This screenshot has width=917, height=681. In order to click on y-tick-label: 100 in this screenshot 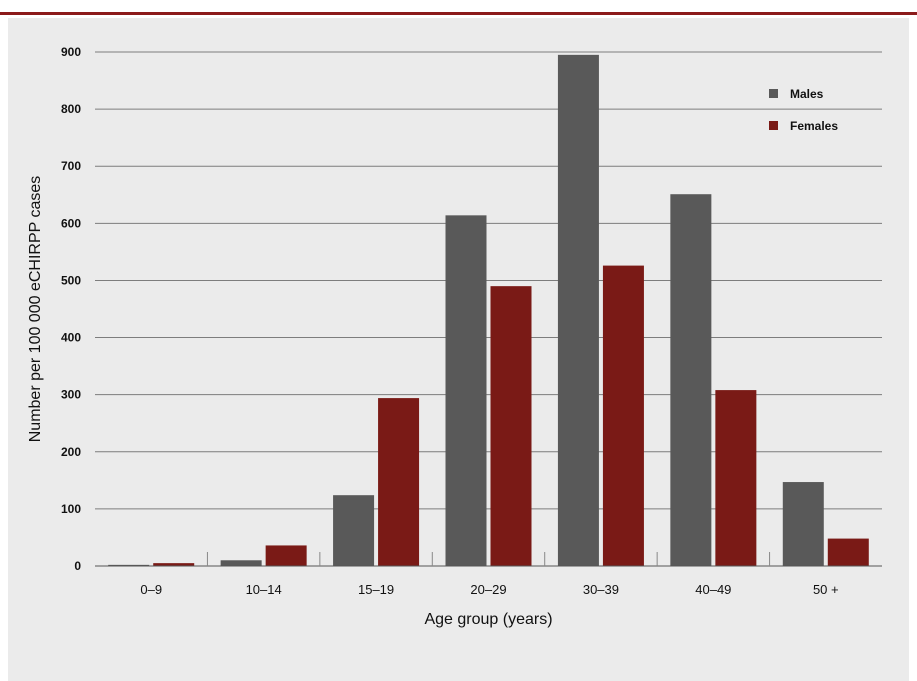, I will do `click(71, 509)`.